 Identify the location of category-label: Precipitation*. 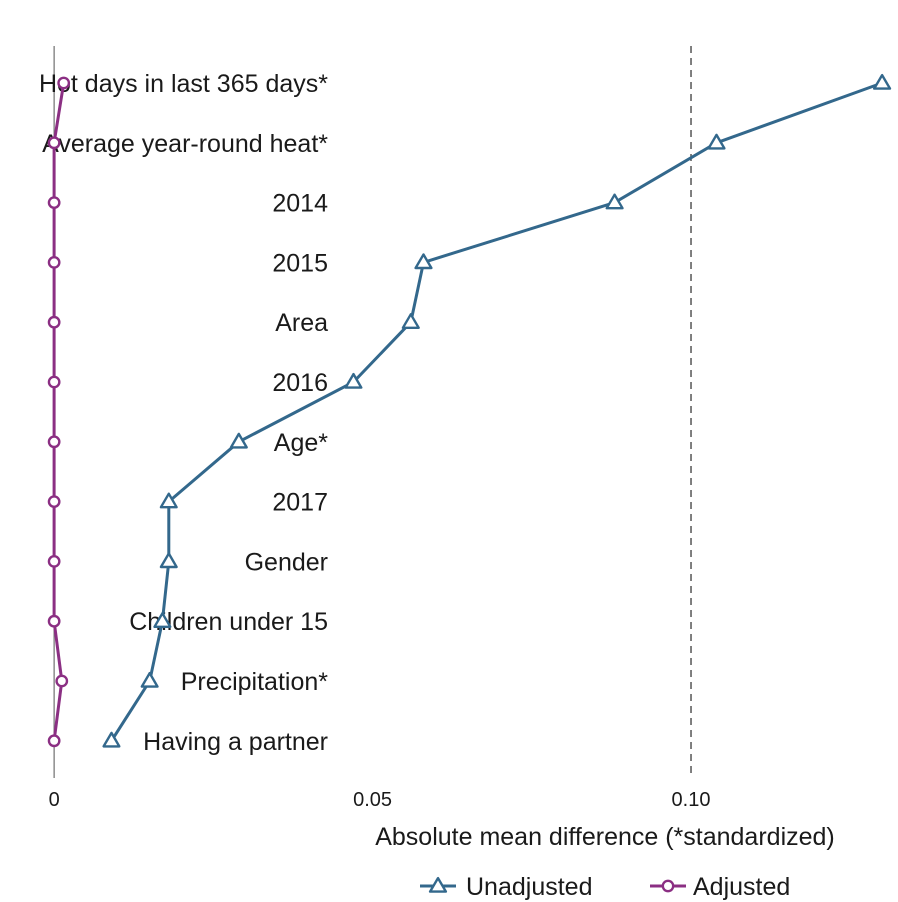
(255, 682).